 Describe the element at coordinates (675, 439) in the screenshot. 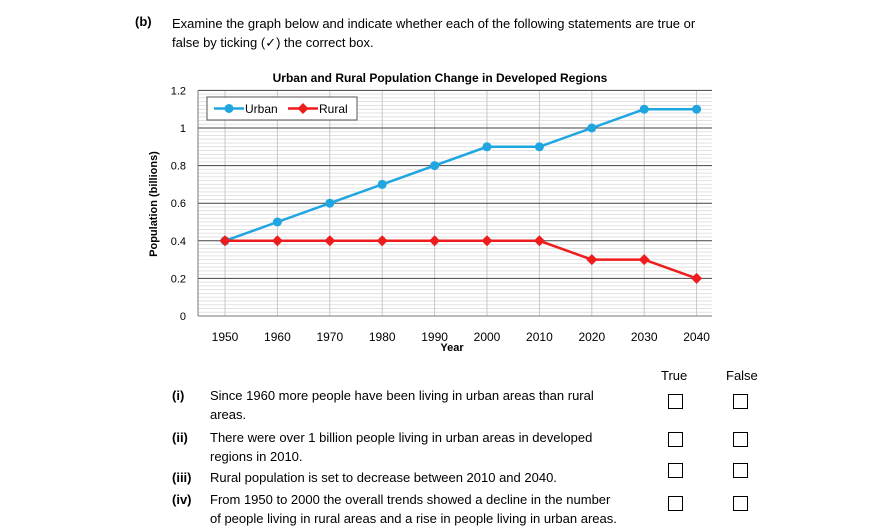

I see `true-checkbox-ii` at that location.